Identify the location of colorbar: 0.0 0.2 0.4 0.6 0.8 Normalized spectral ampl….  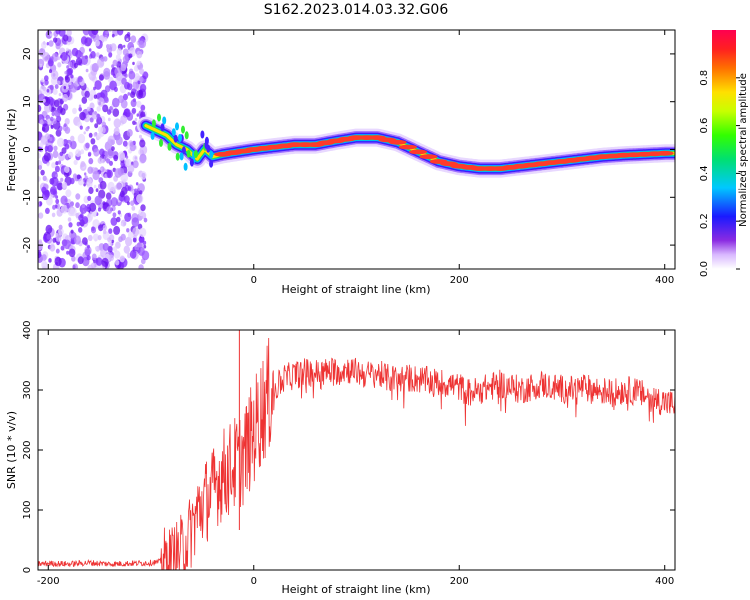
(724, 153).